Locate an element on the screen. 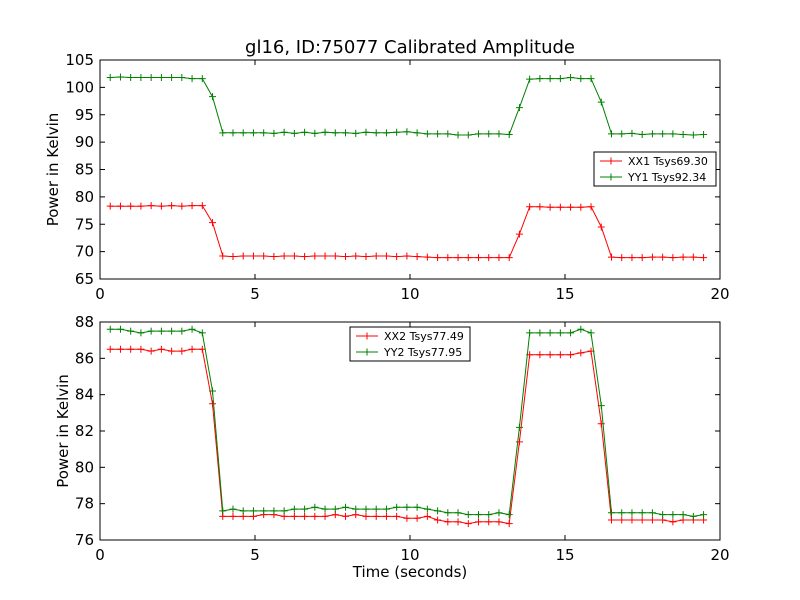 This screenshot has height=600, width=800. x-tick-label: 20 is located at coordinates (719, 555).